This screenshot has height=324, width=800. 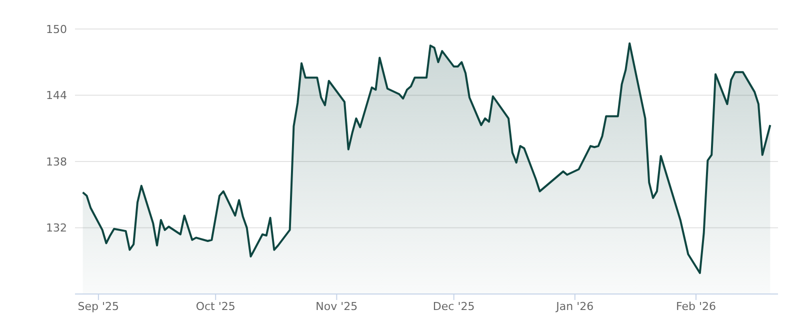 I want to click on x-tick-label: Sep '25, so click(x=99, y=306).